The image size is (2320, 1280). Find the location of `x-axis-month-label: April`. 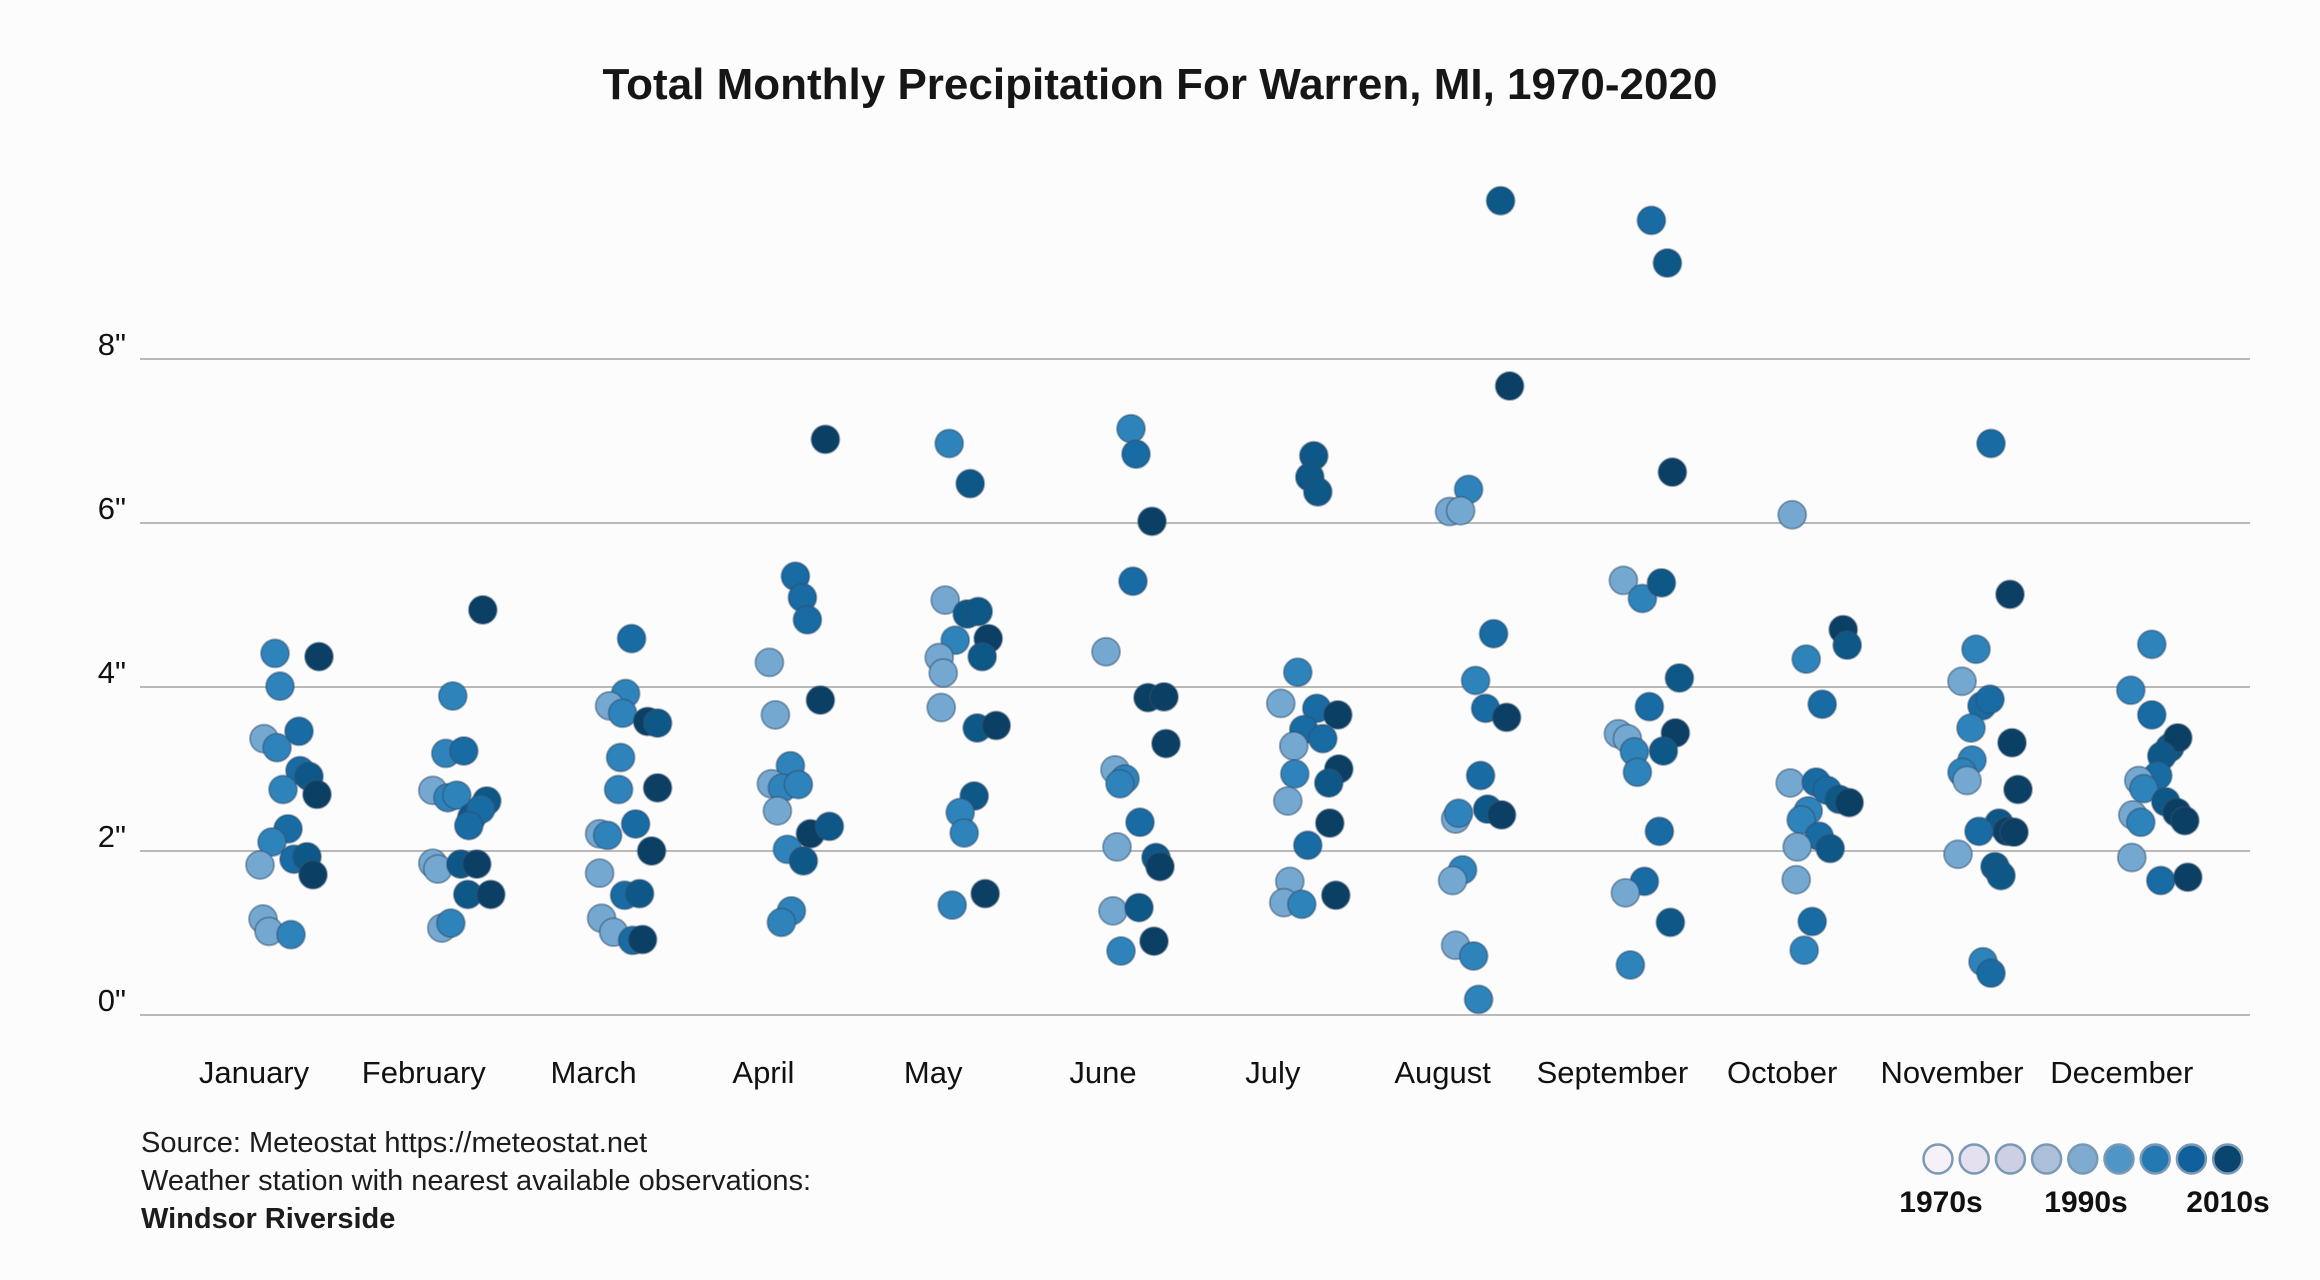

x-axis-month-label: April is located at coordinates (763, 1072).